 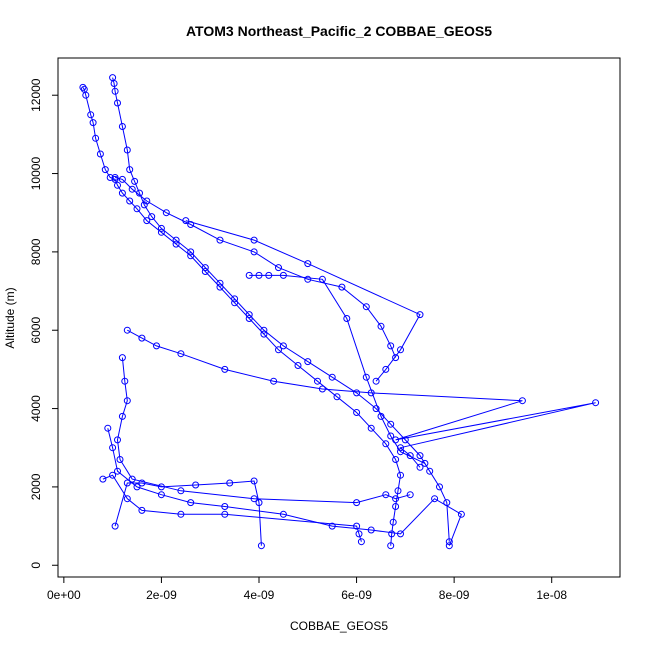 I want to click on y-tick-label: 12000, so click(x=36, y=95).